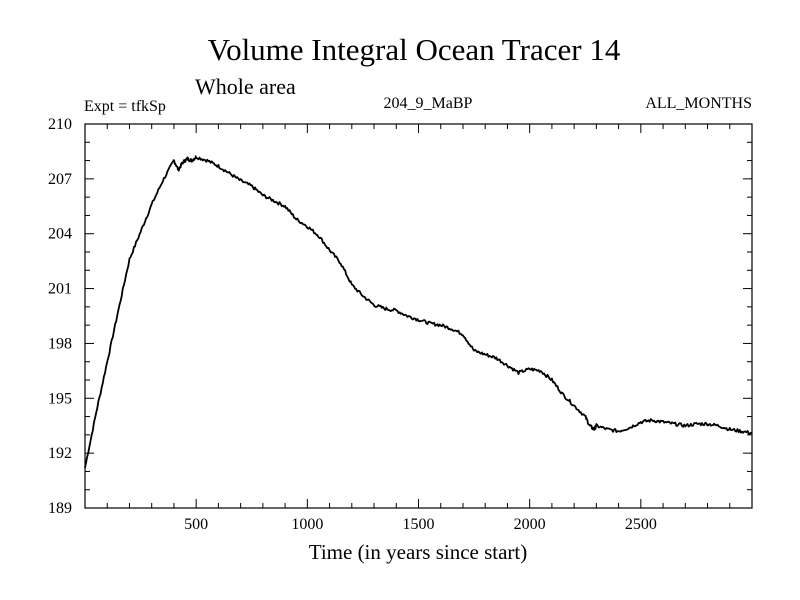  I want to click on y-tick-label: 207, so click(60, 179).